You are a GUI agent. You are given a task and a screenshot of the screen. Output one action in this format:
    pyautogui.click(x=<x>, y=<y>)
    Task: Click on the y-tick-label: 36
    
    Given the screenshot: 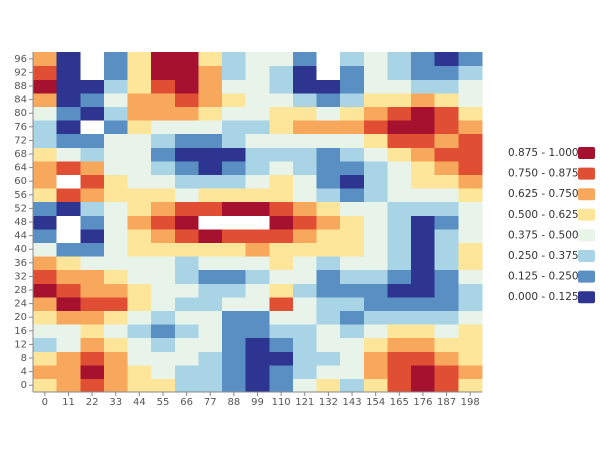 What is the action you would take?
    pyautogui.click(x=20, y=263)
    